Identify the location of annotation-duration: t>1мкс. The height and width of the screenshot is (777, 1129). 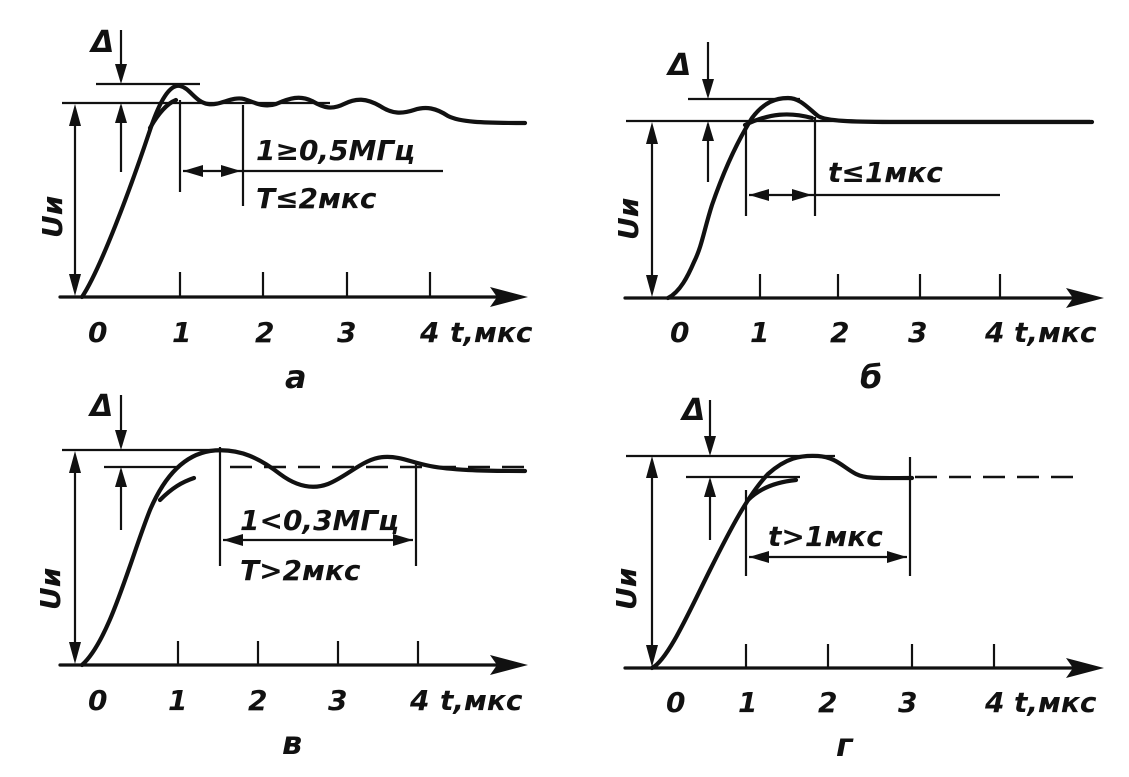
(825, 536).